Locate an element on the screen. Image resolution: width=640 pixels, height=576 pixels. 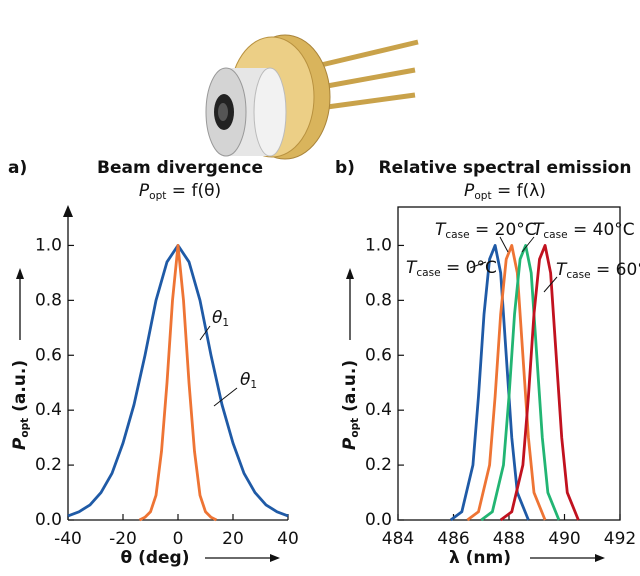
x-tick-label: 492 is located at coordinates (620, 539).